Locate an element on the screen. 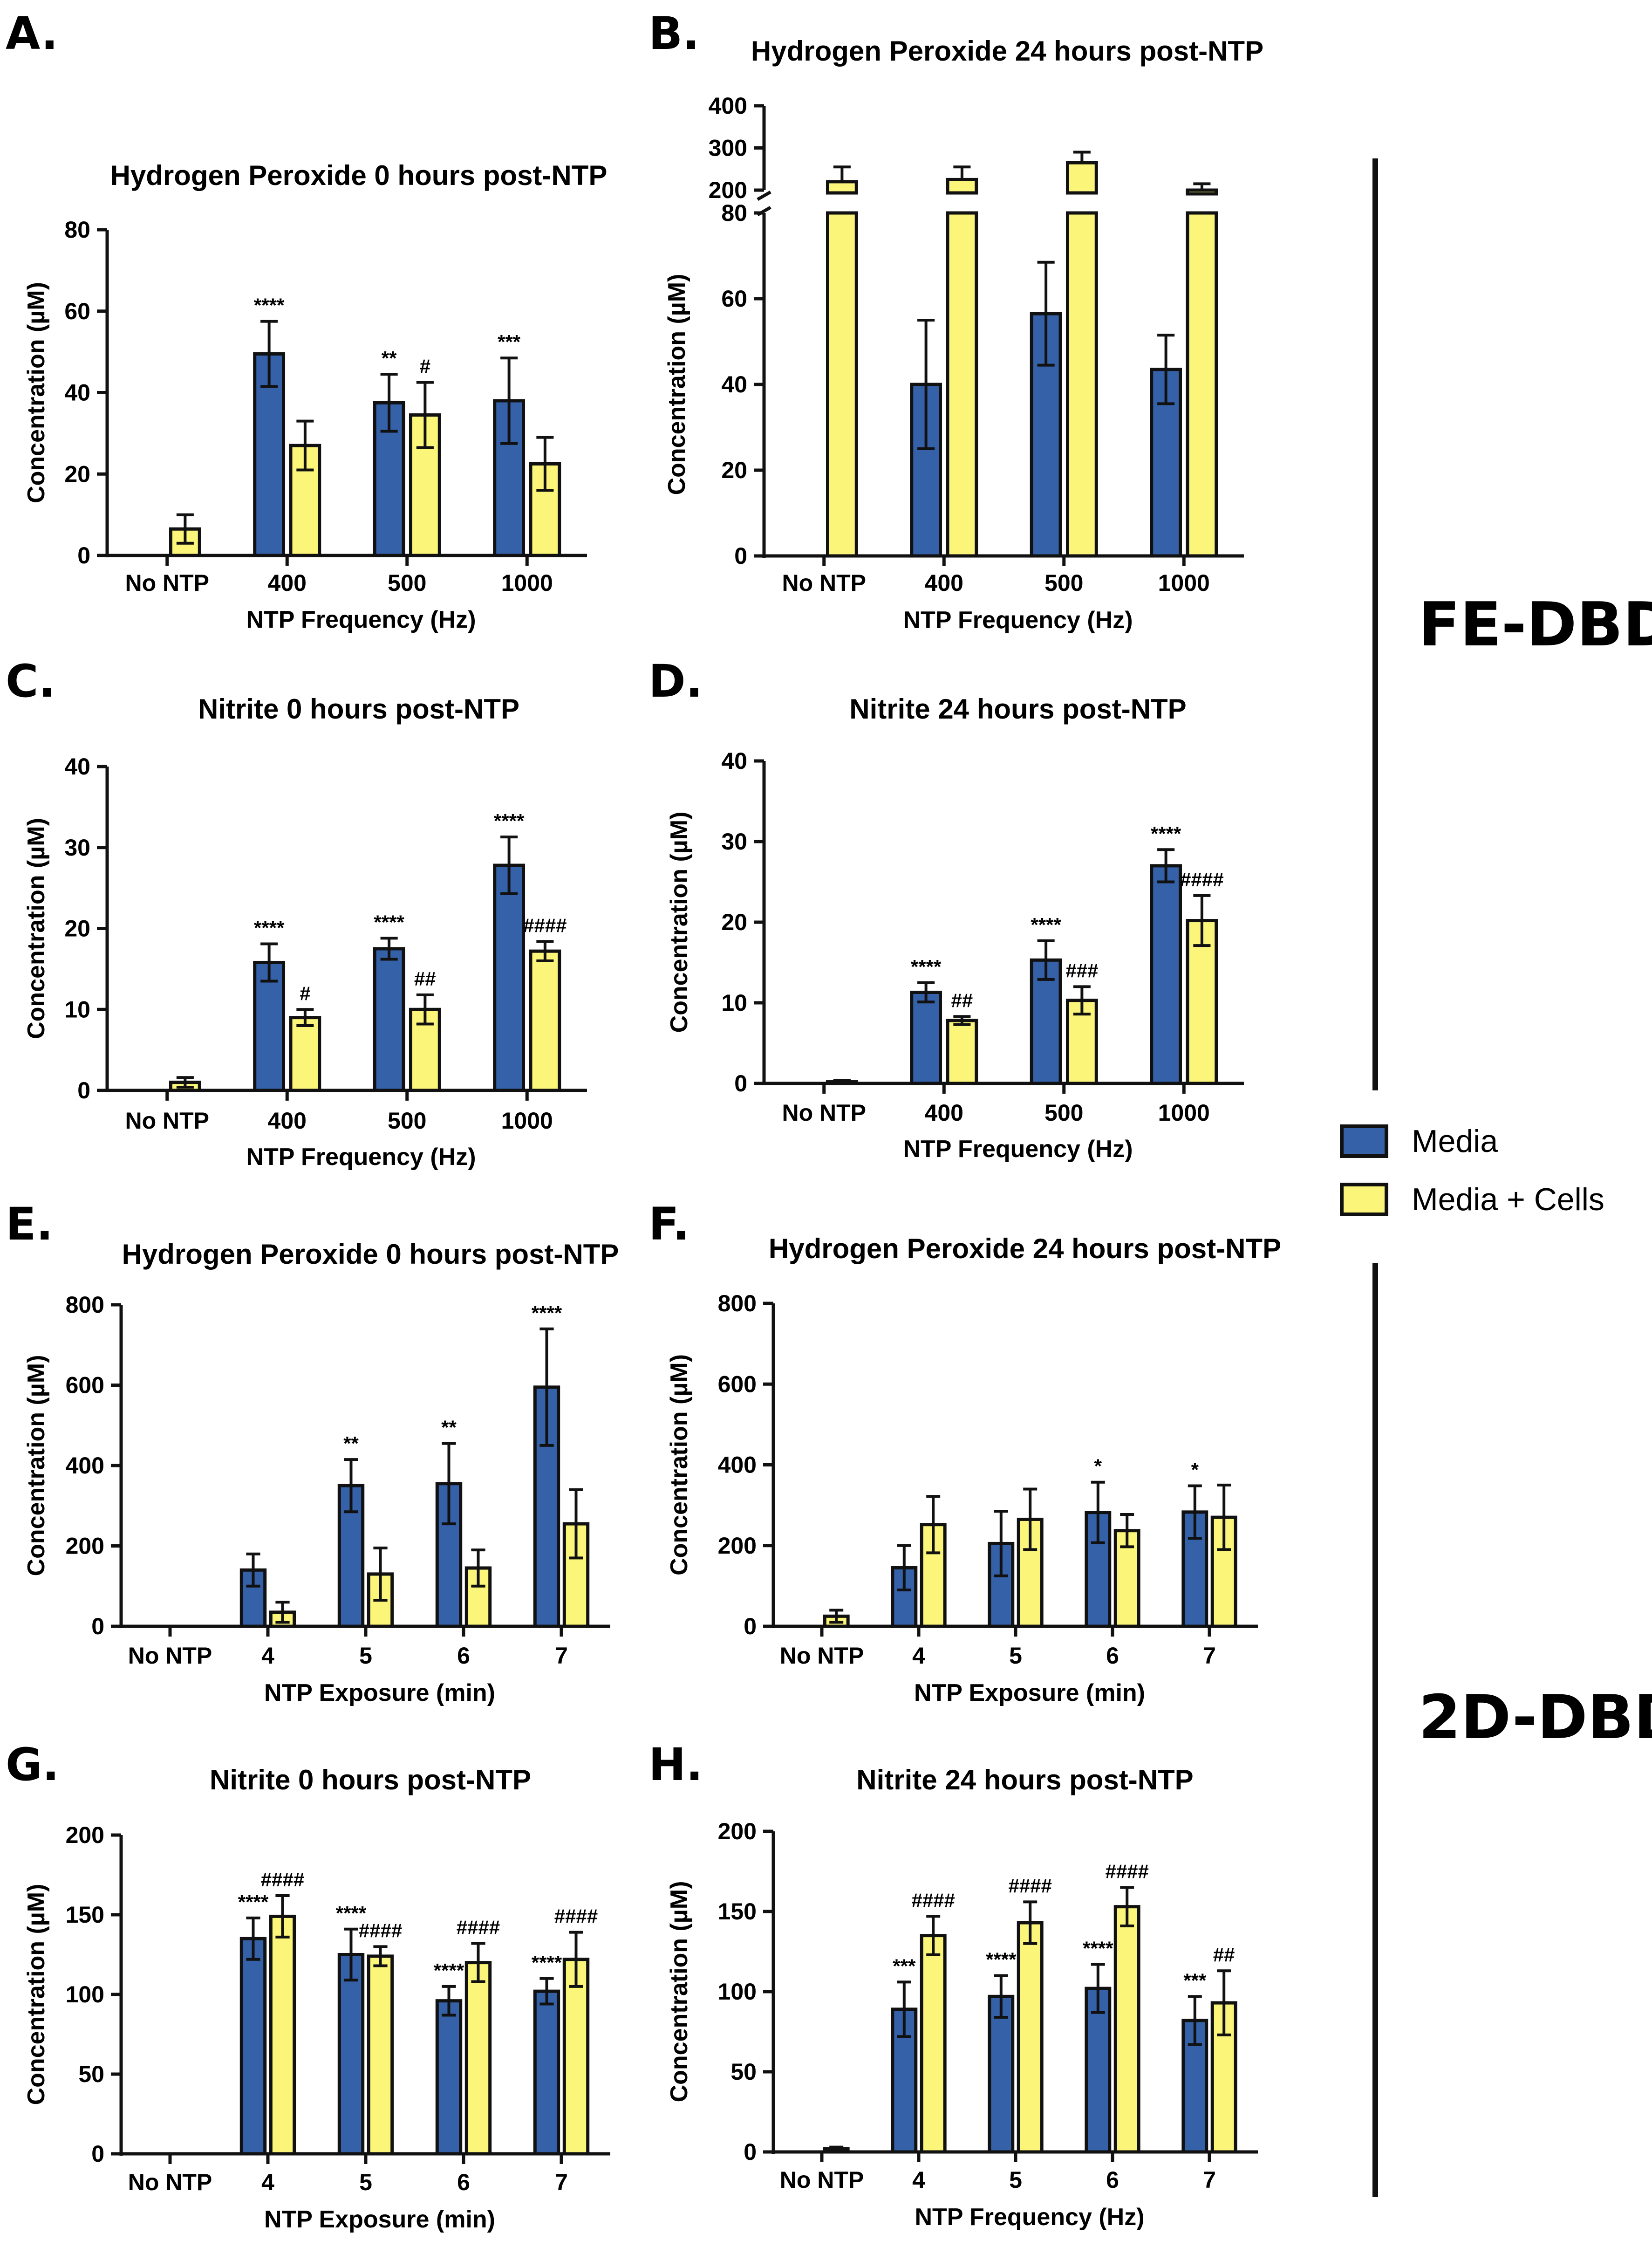  y-tick-label: 600 is located at coordinates (737, 1384).